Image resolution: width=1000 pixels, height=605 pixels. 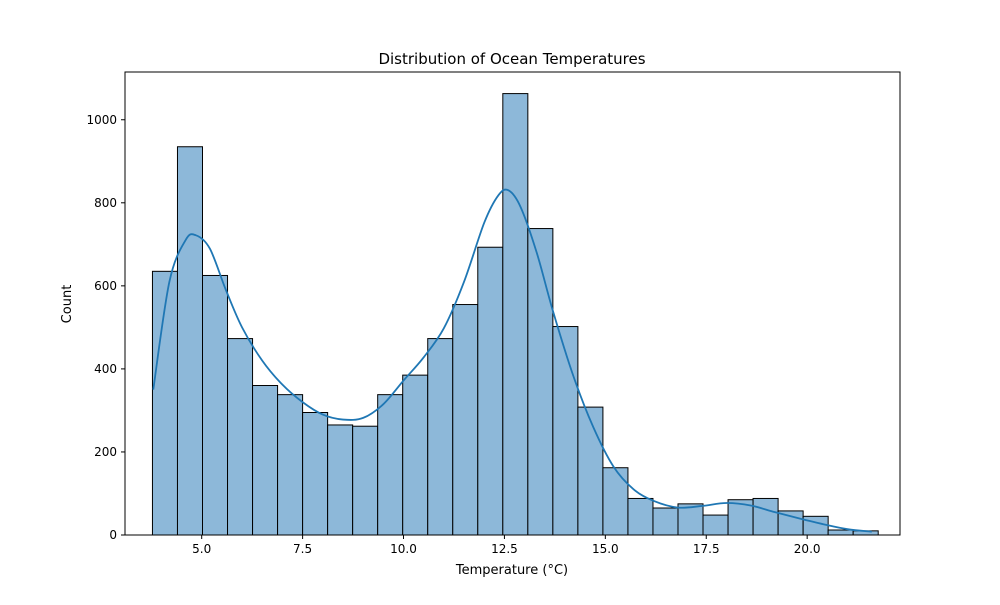 What do you see at coordinates (105, 452) in the screenshot?
I see `y-tick-label: 200` at bounding box center [105, 452].